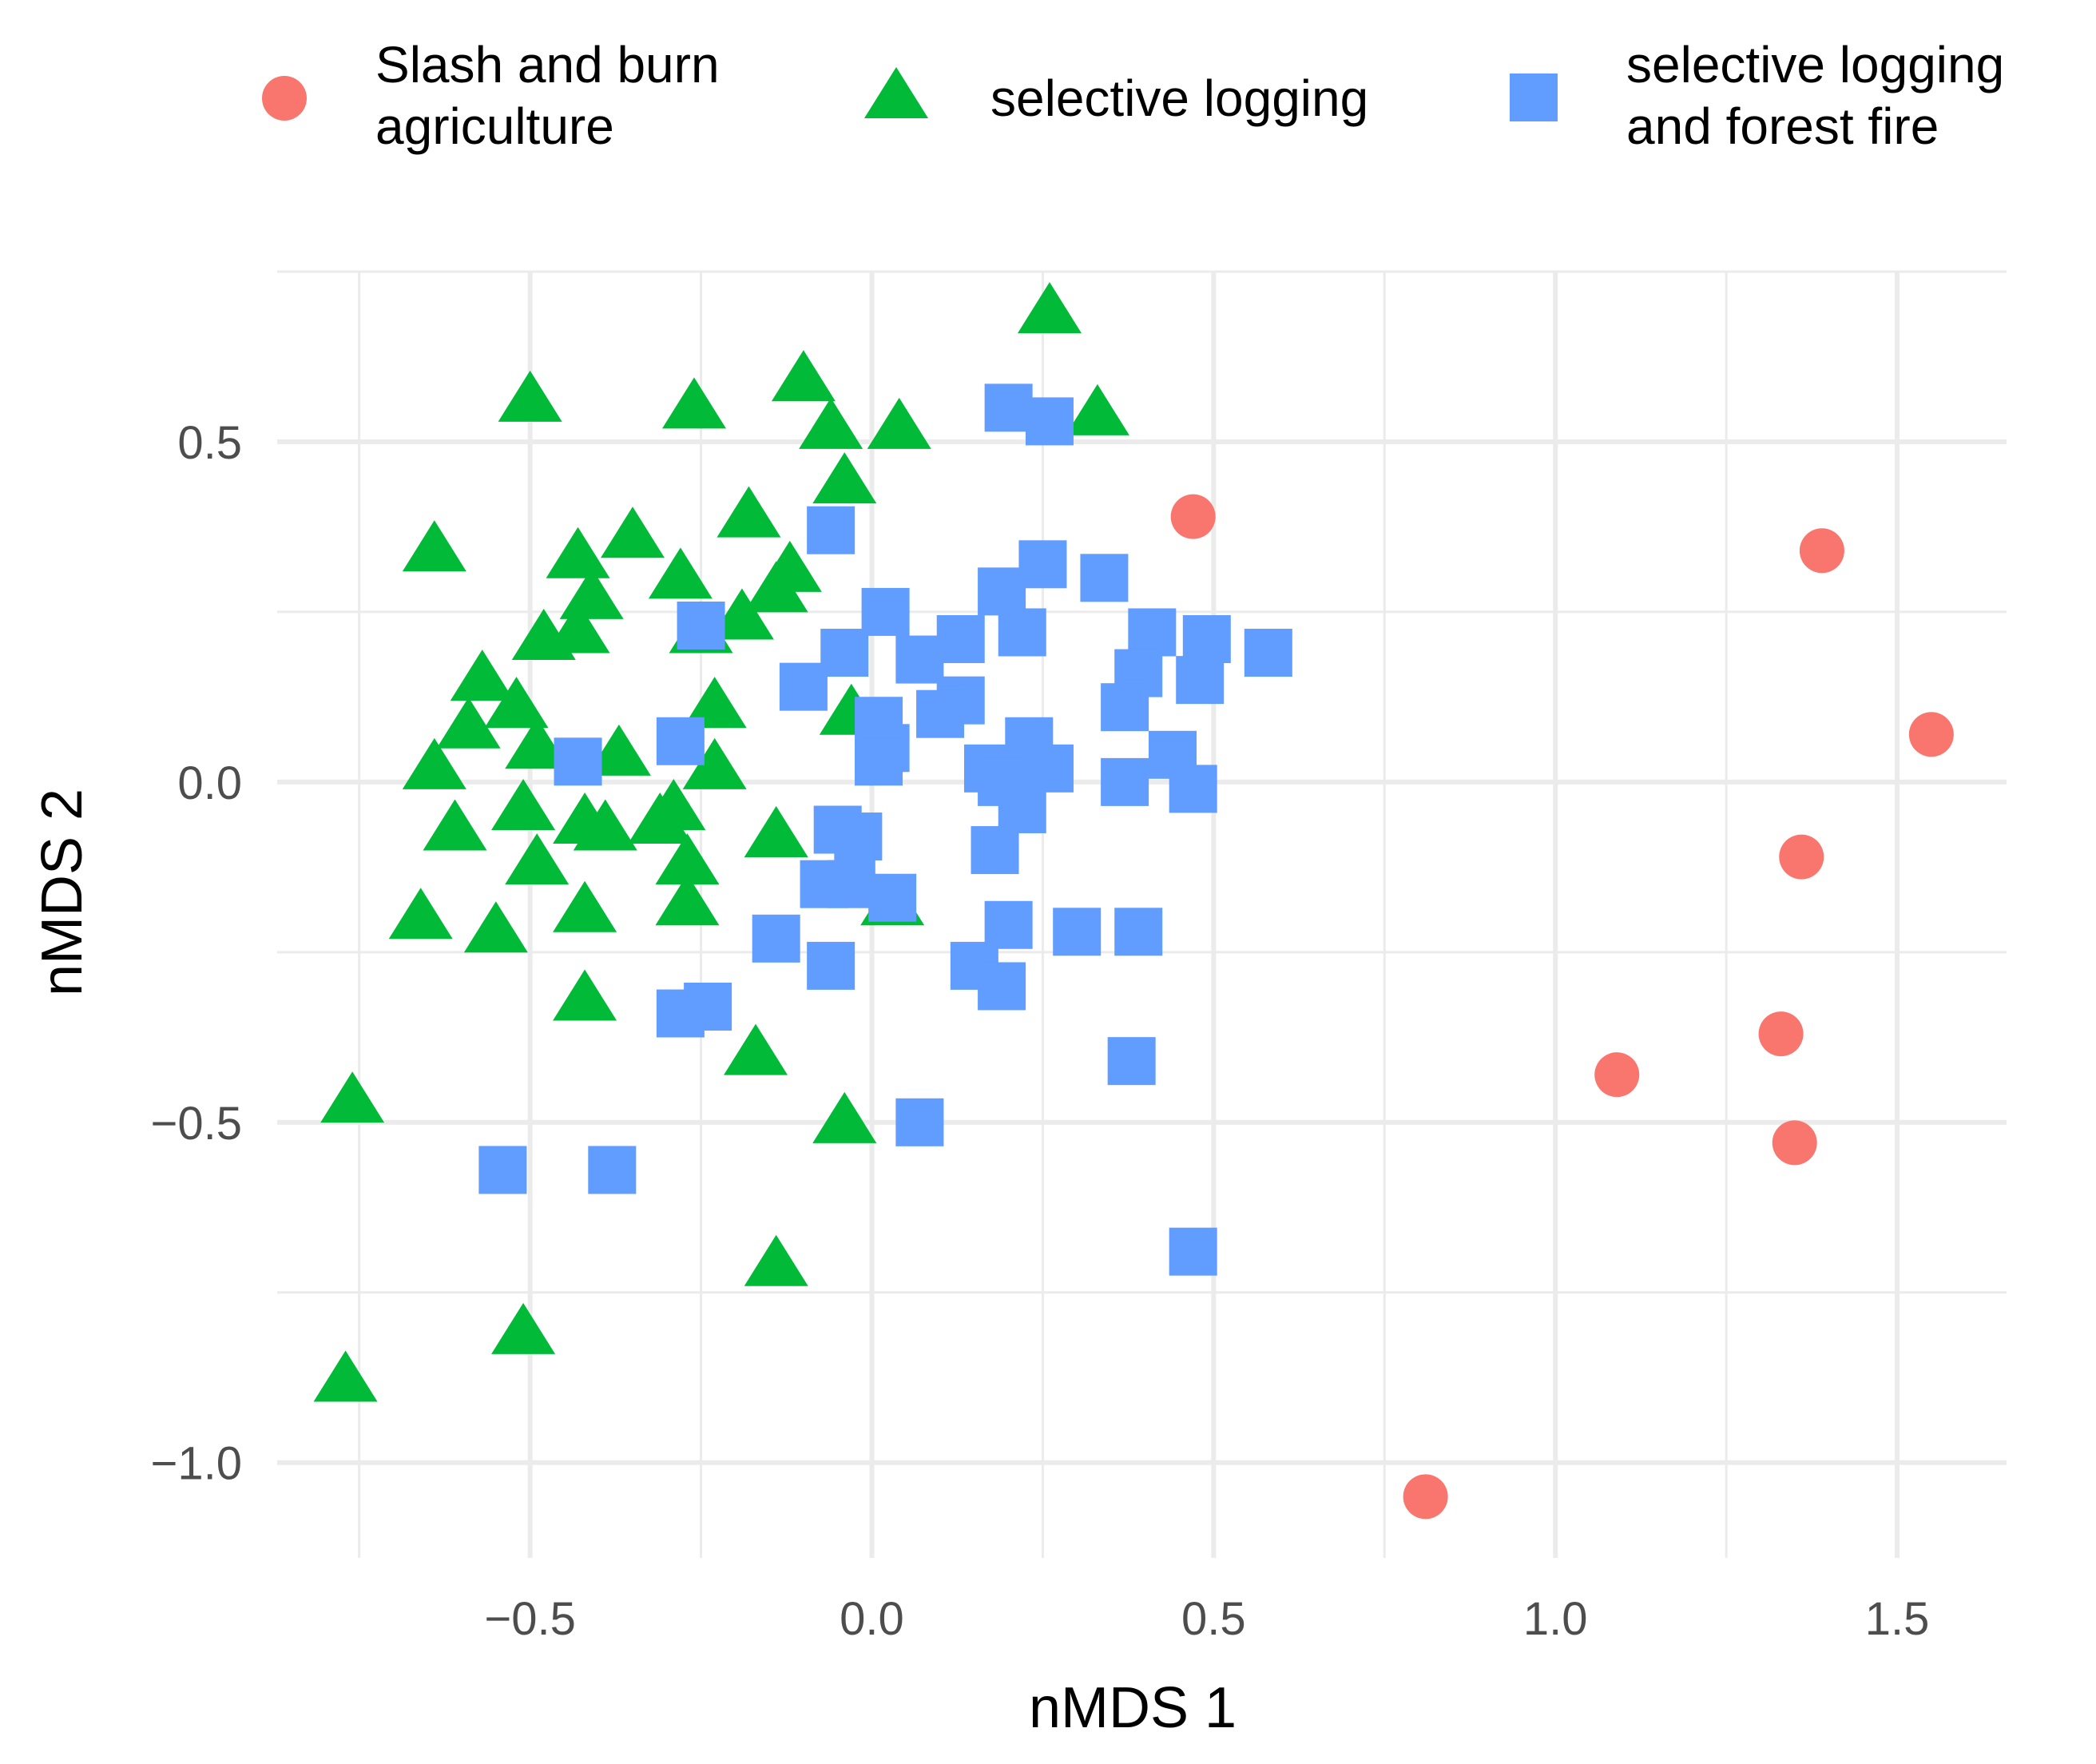 Image resolution: width=2096 pixels, height=1764 pixels. I want to click on y-tick-label: 0.0, so click(210, 783).